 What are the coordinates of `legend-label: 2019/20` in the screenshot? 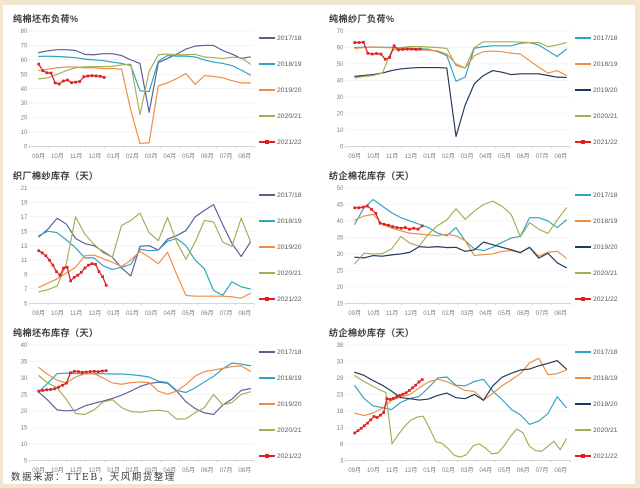 It's located at (289, 247).